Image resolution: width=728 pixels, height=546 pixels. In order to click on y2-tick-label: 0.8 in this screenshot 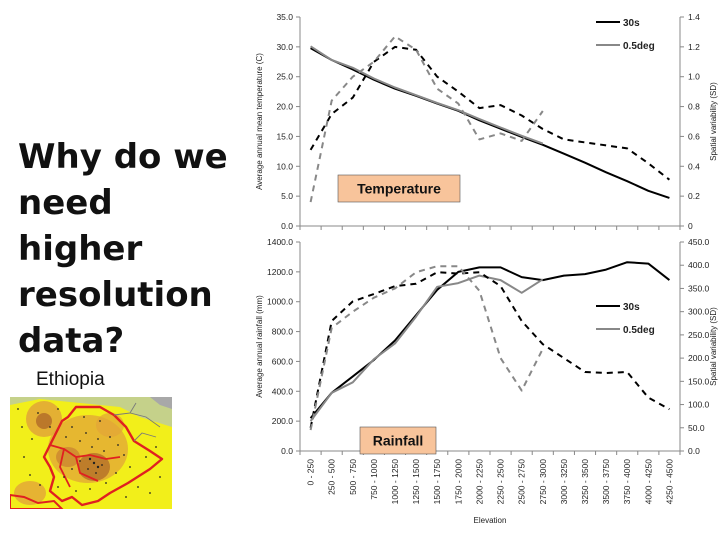, I will do `click(694, 107)`.